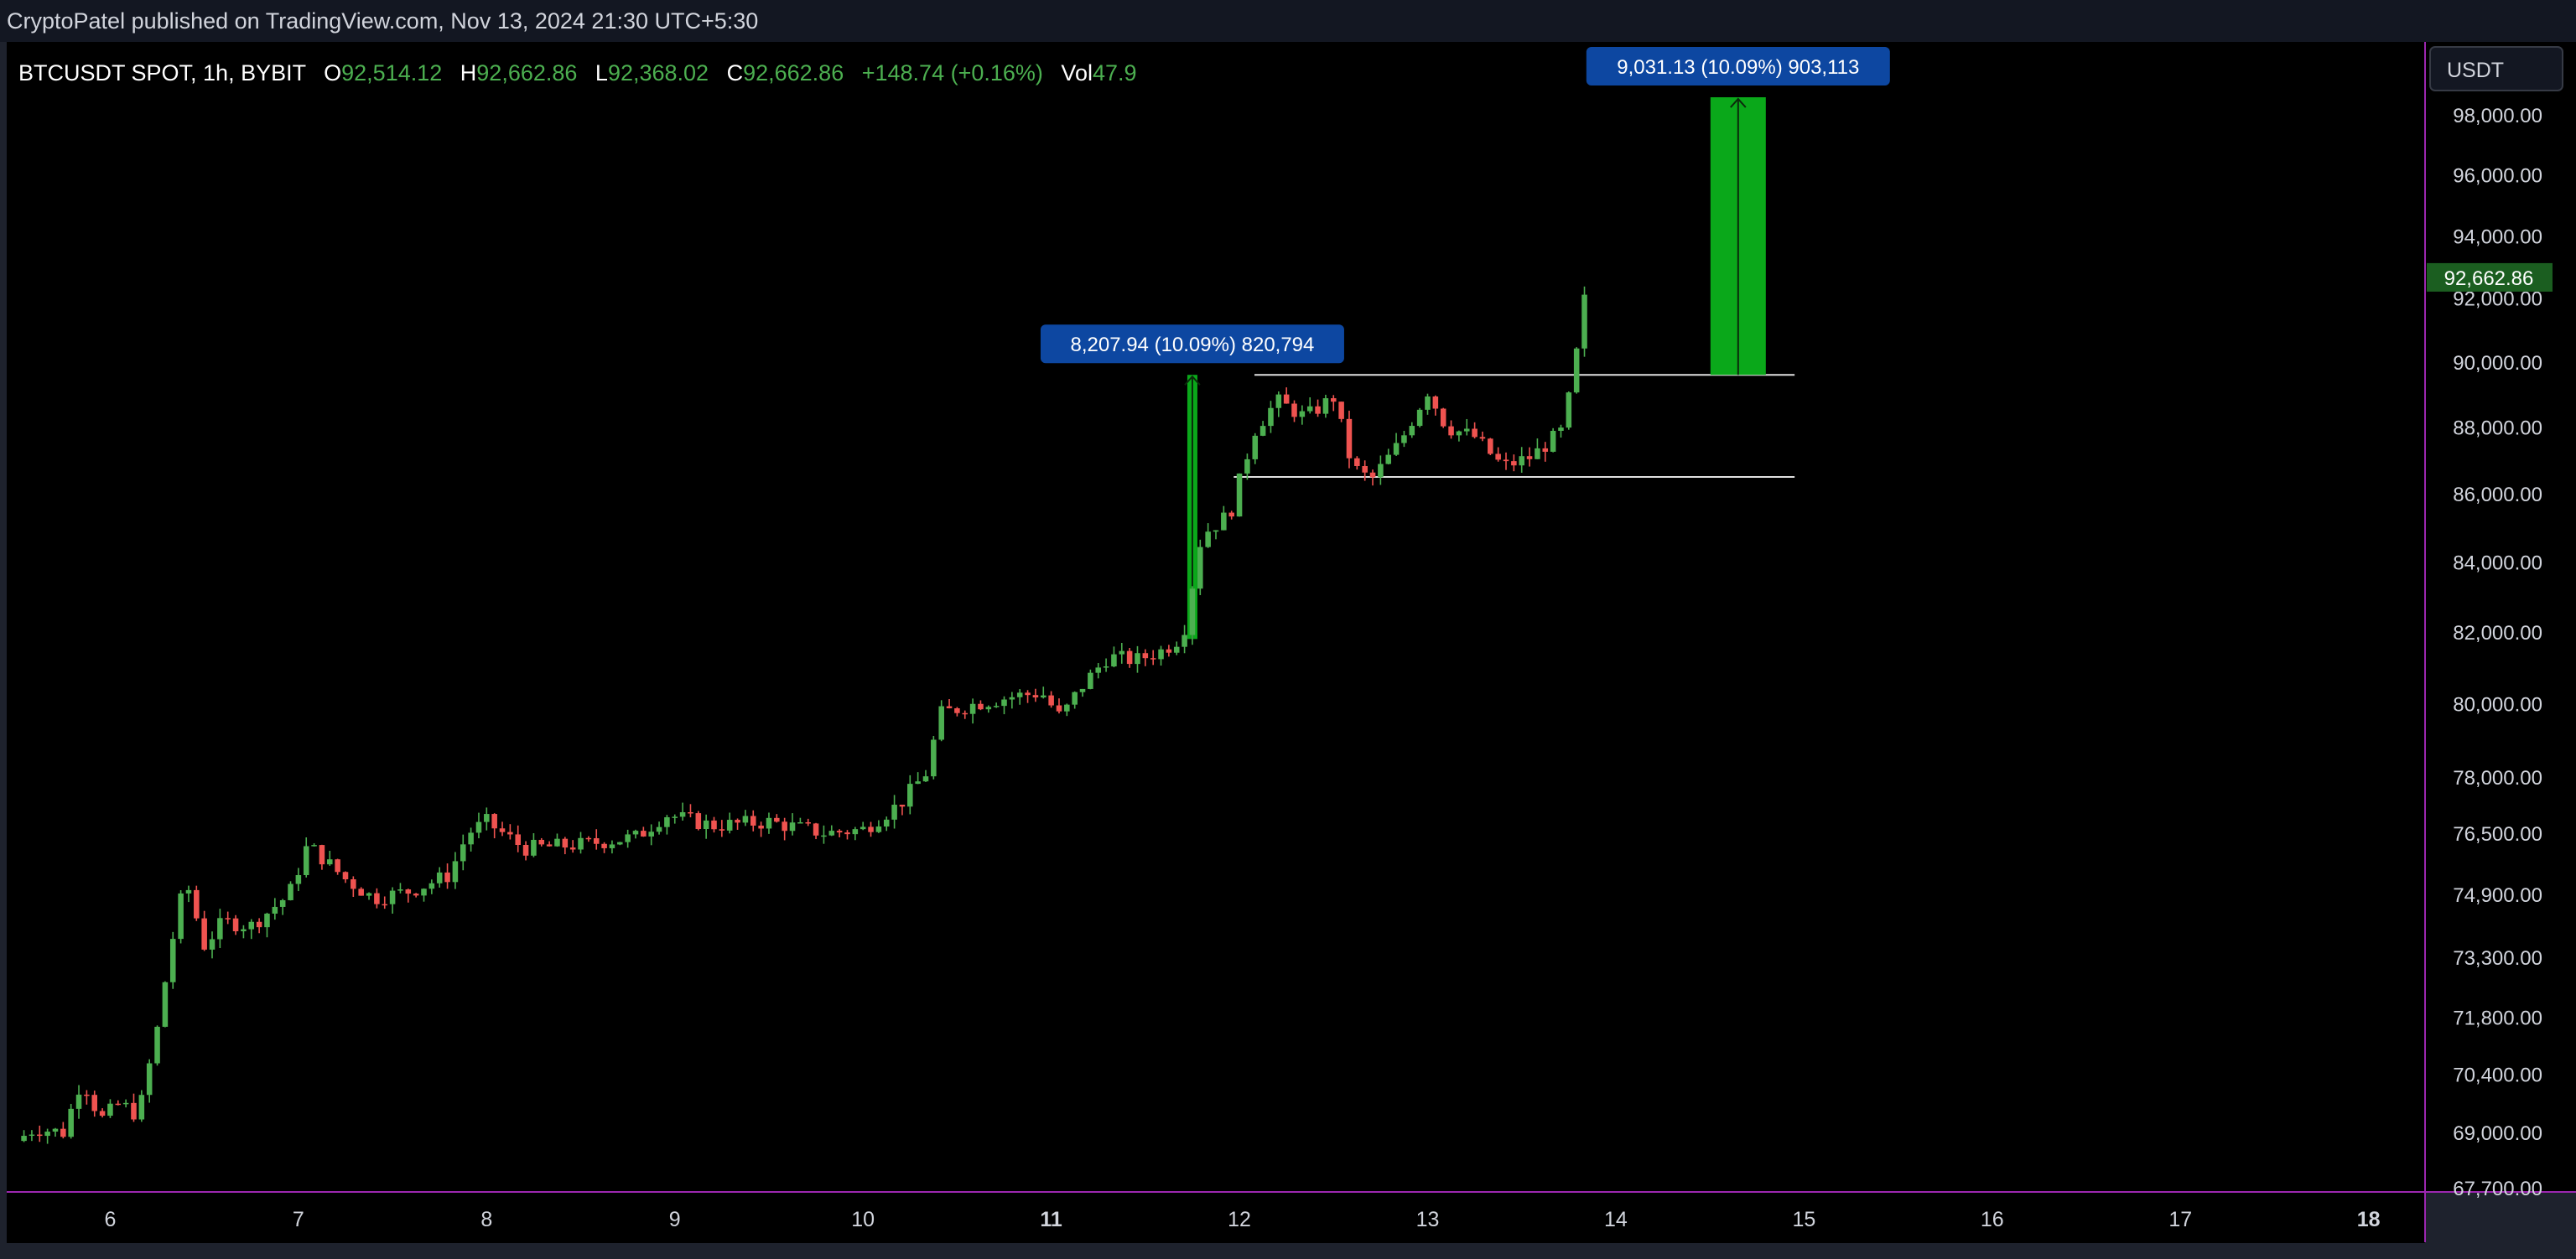  I want to click on range-lines, so click(1514, 426).